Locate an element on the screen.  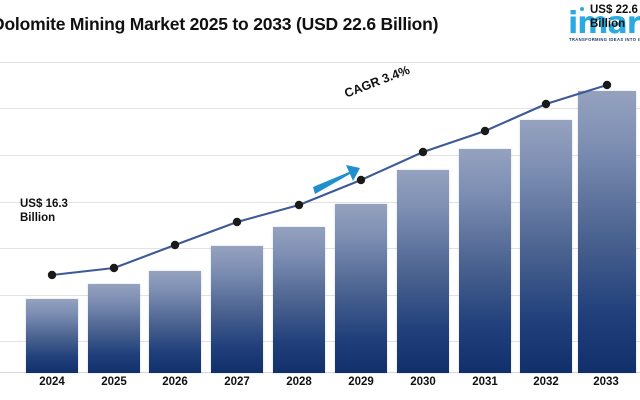
marker-2025 is located at coordinates (114, 268).